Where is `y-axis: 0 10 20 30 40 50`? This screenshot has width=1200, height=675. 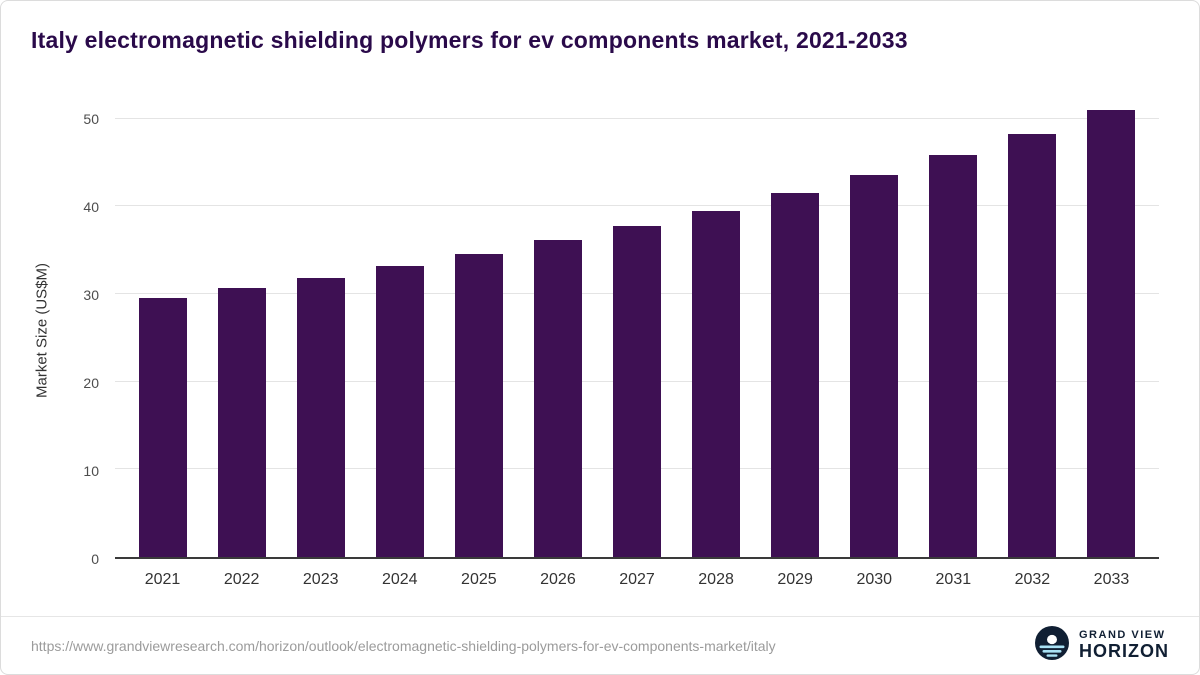
y-axis: 0 10 20 30 40 50 is located at coordinates (87, 334).